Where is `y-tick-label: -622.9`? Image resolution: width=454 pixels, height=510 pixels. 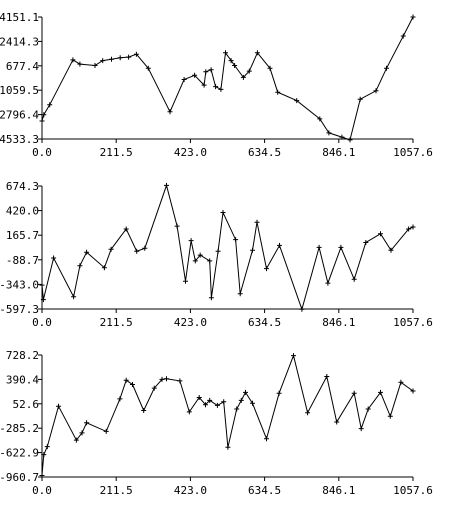
y-tick-label: -622.9 is located at coordinates (19, 453).